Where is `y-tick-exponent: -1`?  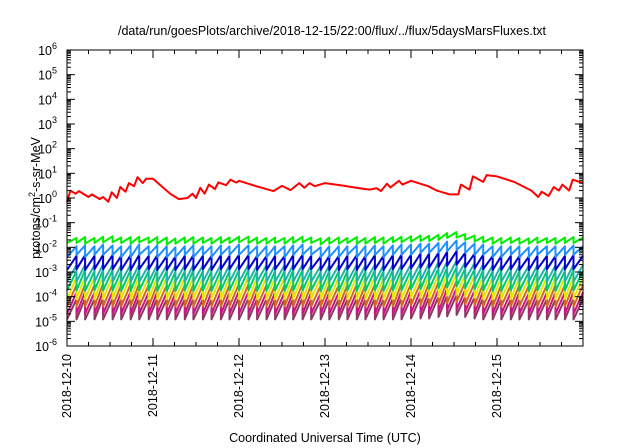 y-tick-exponent: -1 is located at coordinates (53, 219).